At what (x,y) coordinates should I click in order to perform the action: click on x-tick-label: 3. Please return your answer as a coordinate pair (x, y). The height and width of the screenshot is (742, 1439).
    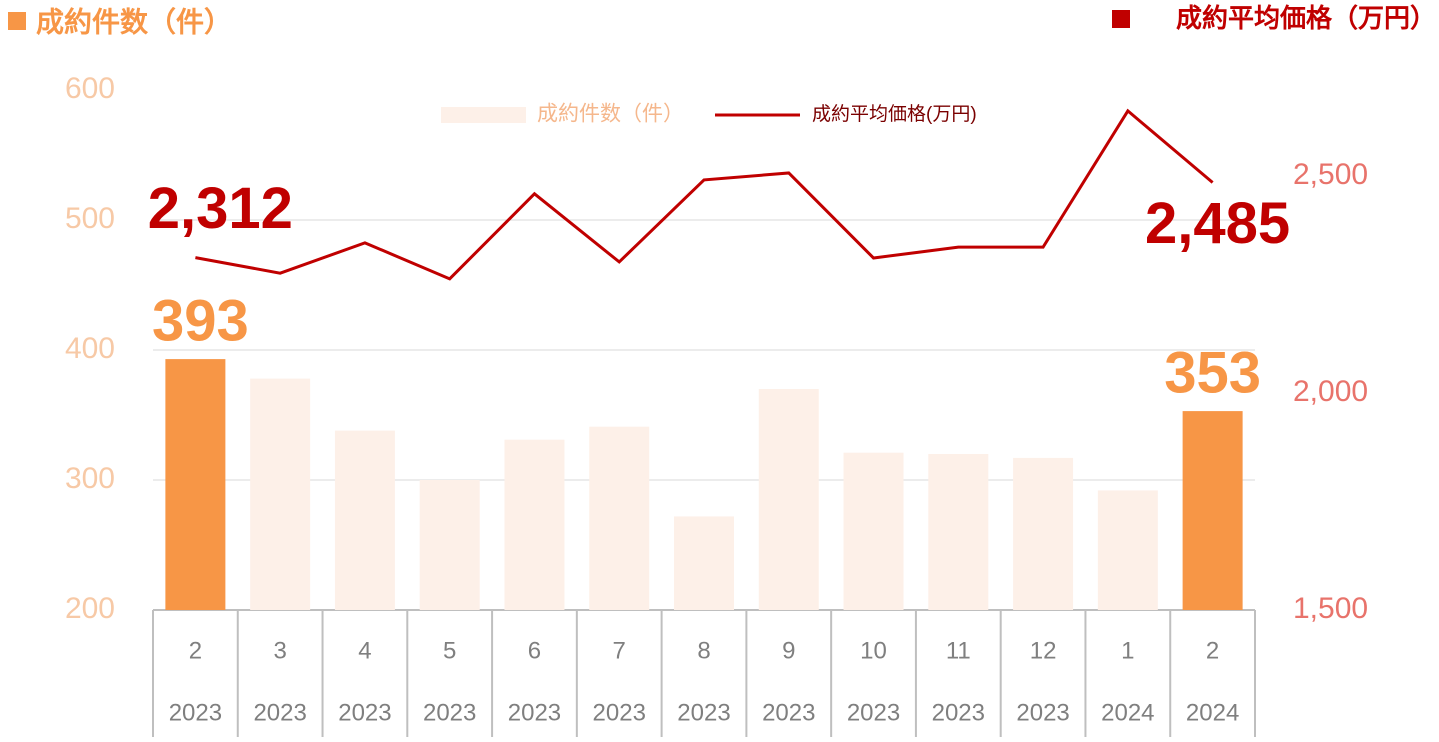
    Looking at the image, I should click on (279, 650).